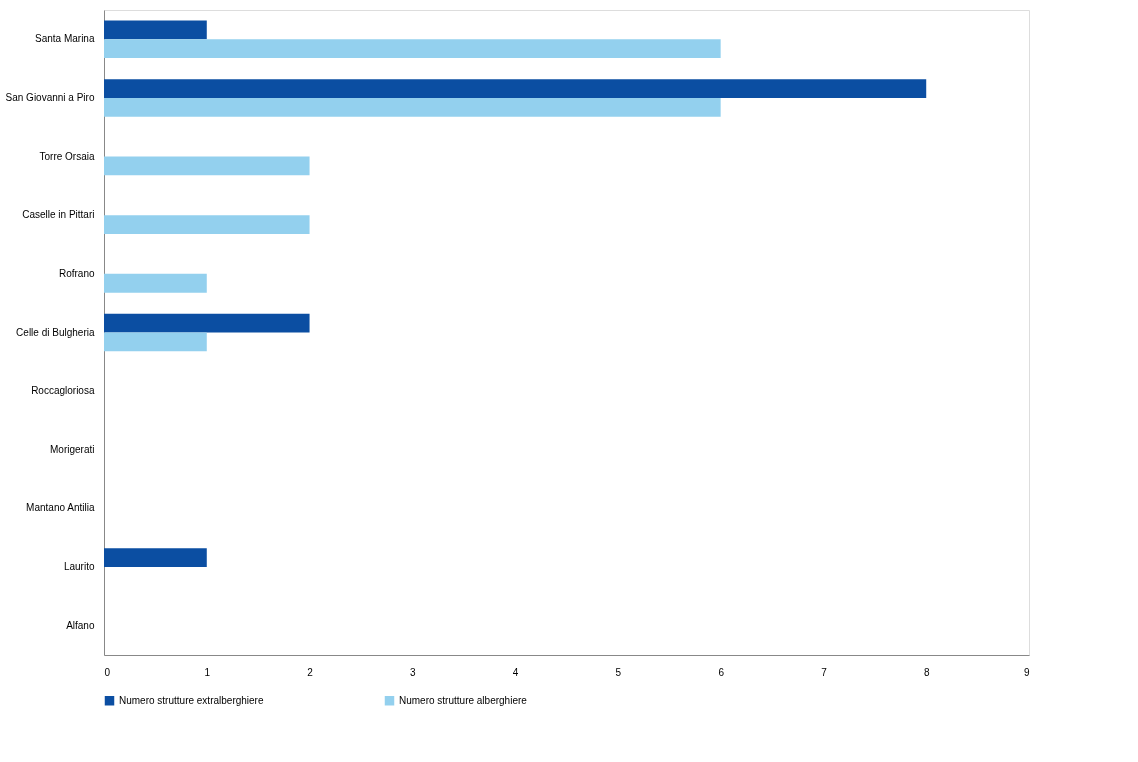 The height and width of the screenshot is (762, 1138). Describe the element at coordinates (207, 672) in the screenshot. I see `x-tick-label: 1` at that location.